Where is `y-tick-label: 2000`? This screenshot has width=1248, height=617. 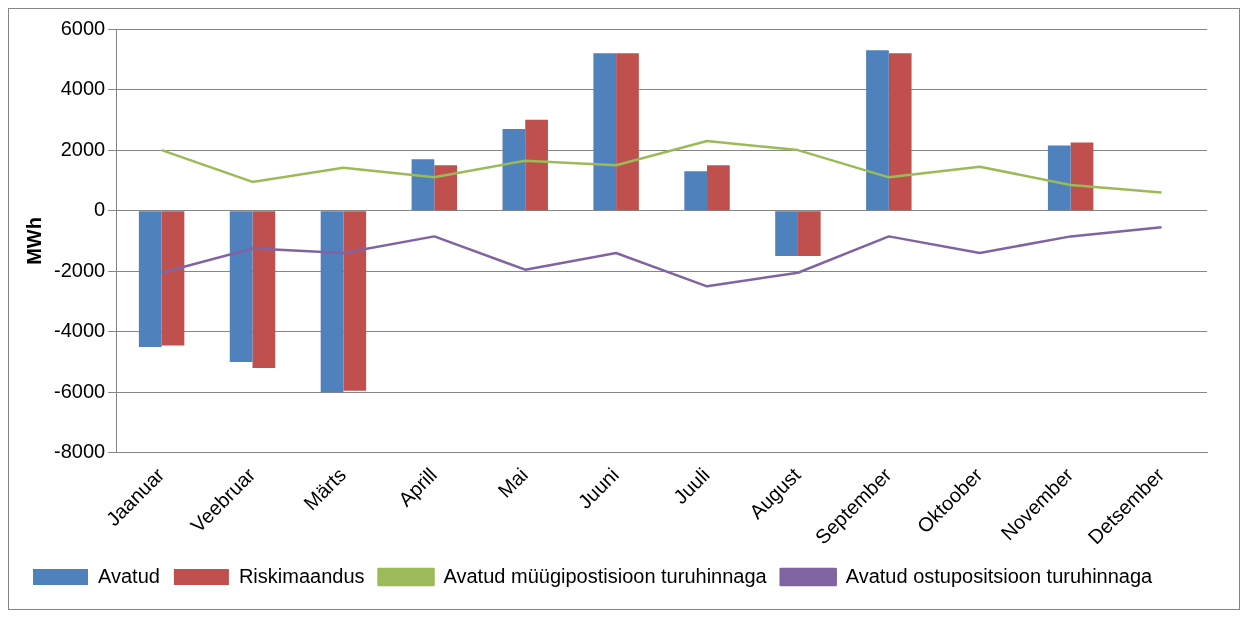 y-tick-label: 2000 is located at coordinates (83, 148).